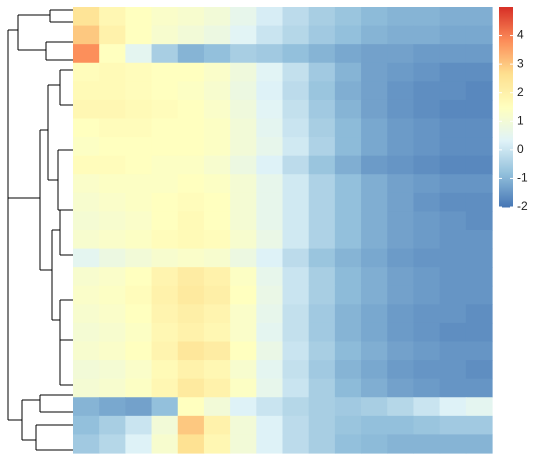 The image size is (537, 461). What do you see at coordinates (40, 230) in the screenshot?
I see `dendrogram` at bounding box center [40, 230].